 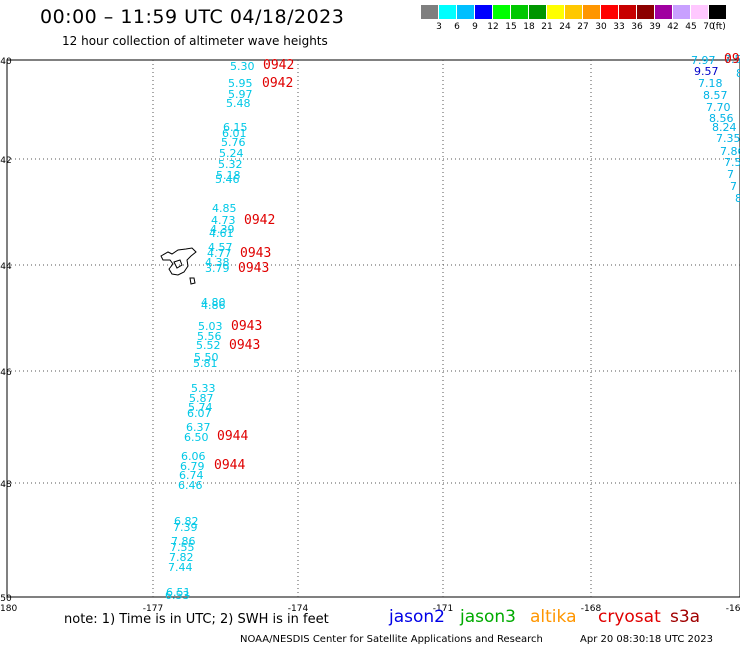 I want to click on legend-unit: (ft), so click(x=719, y=27).